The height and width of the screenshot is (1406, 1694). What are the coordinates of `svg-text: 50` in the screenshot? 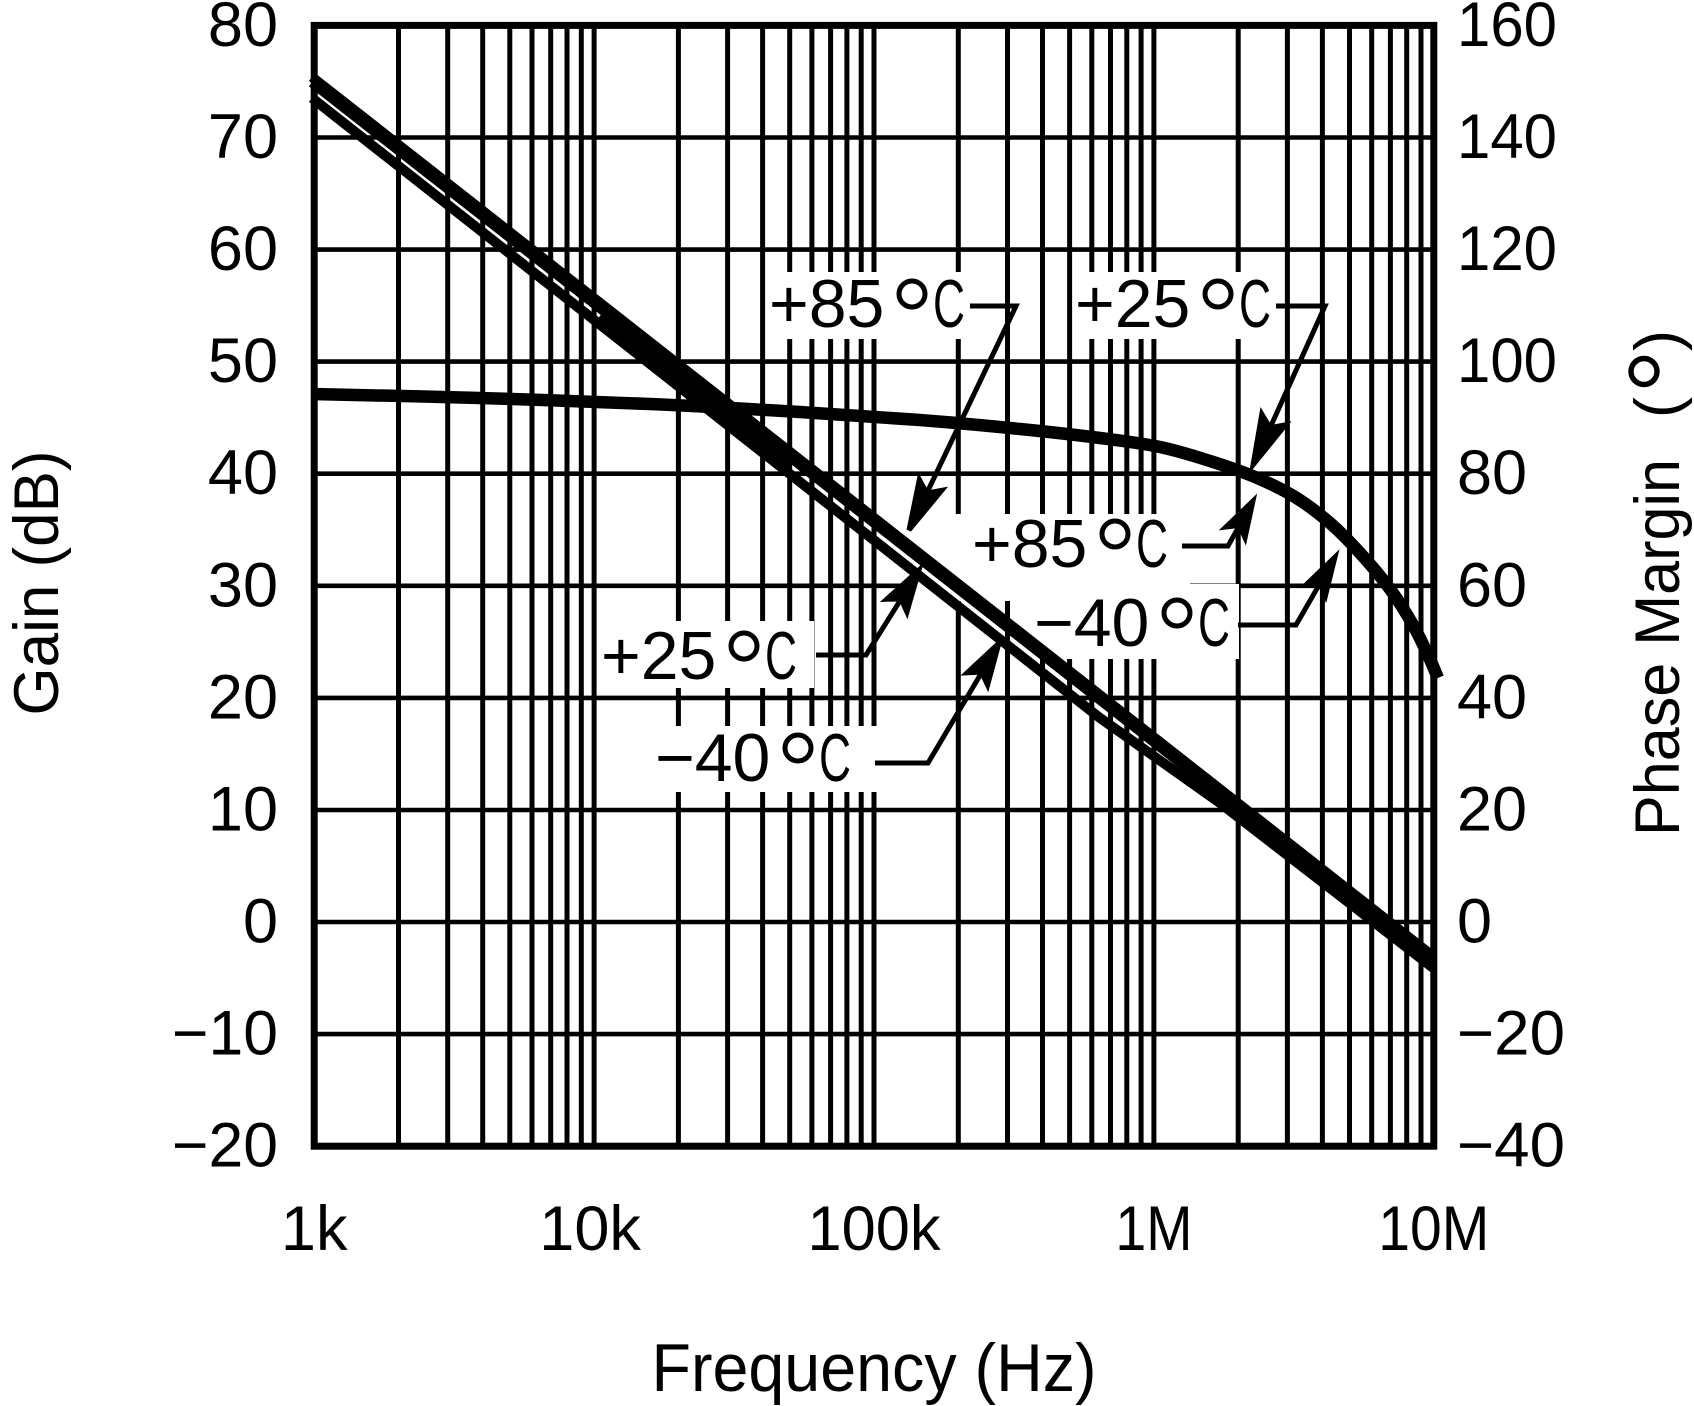 It's located at (243, 361).